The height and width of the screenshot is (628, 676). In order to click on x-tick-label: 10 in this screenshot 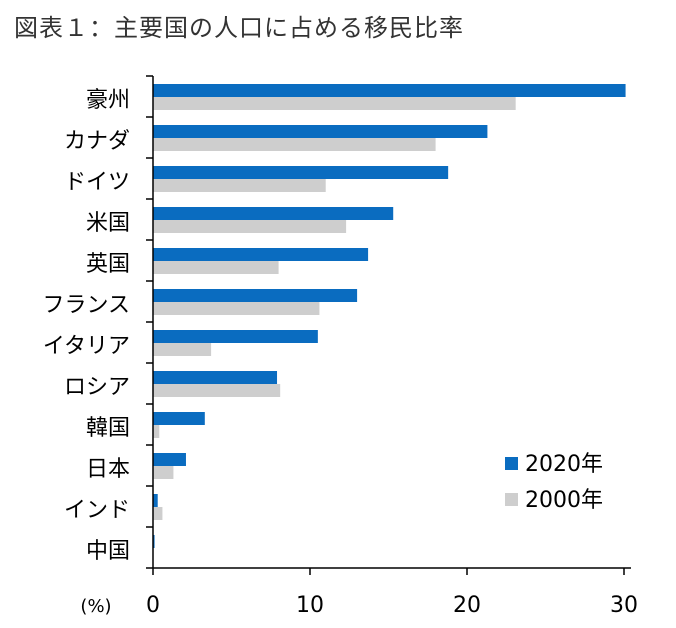, I will do `click(310, 605)`.